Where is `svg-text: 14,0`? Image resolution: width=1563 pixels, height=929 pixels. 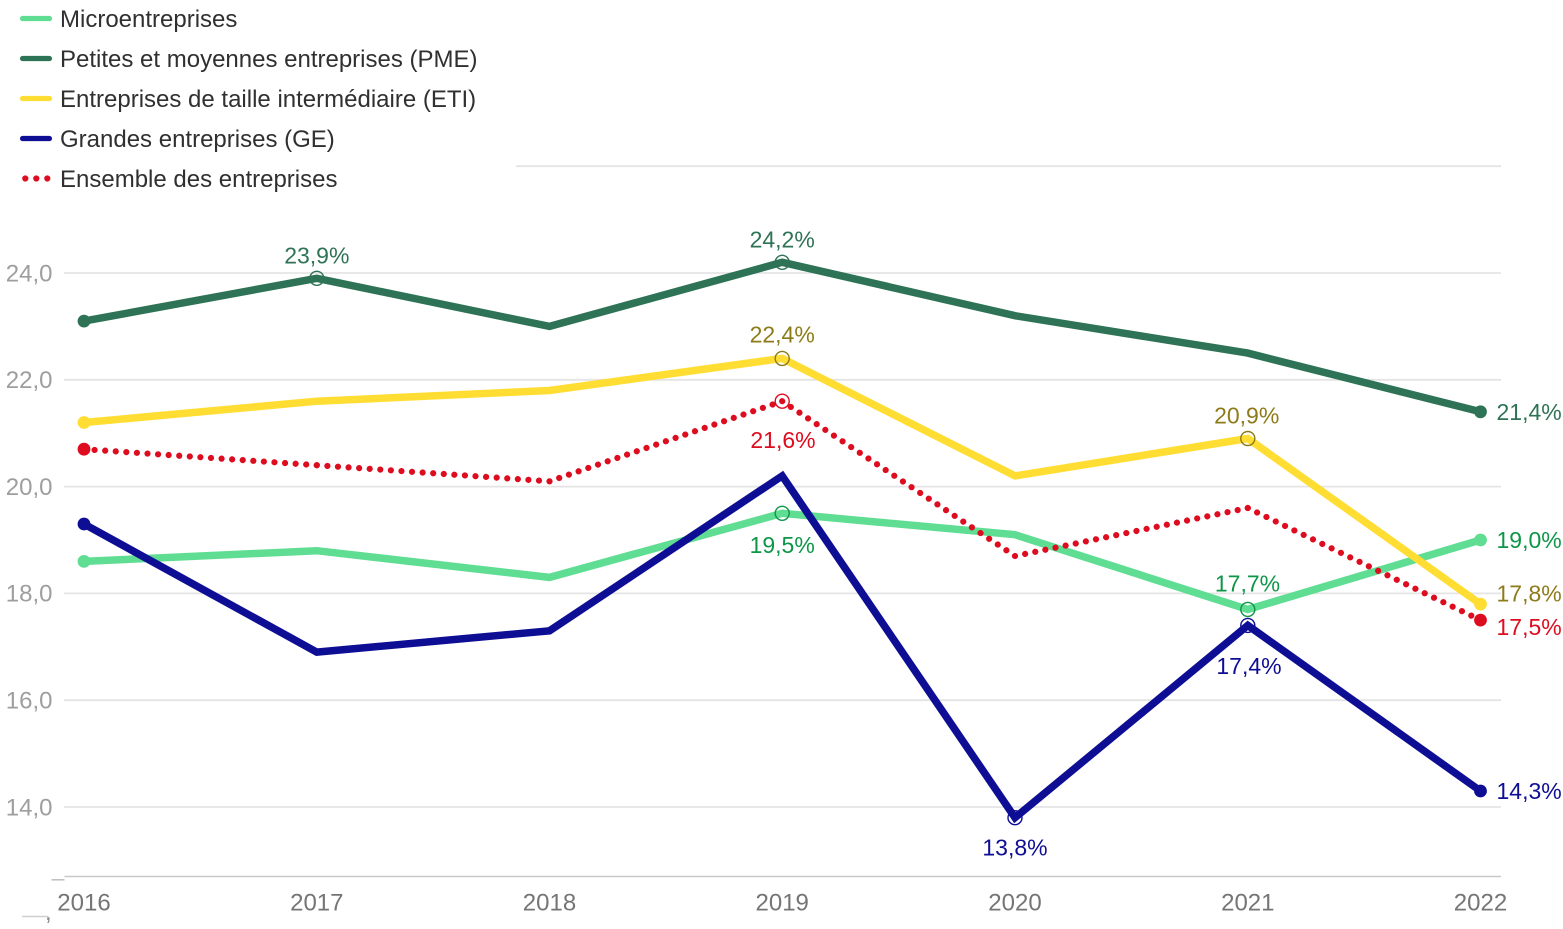 svg-text: 14,0 is located at coordinates (29, 807).